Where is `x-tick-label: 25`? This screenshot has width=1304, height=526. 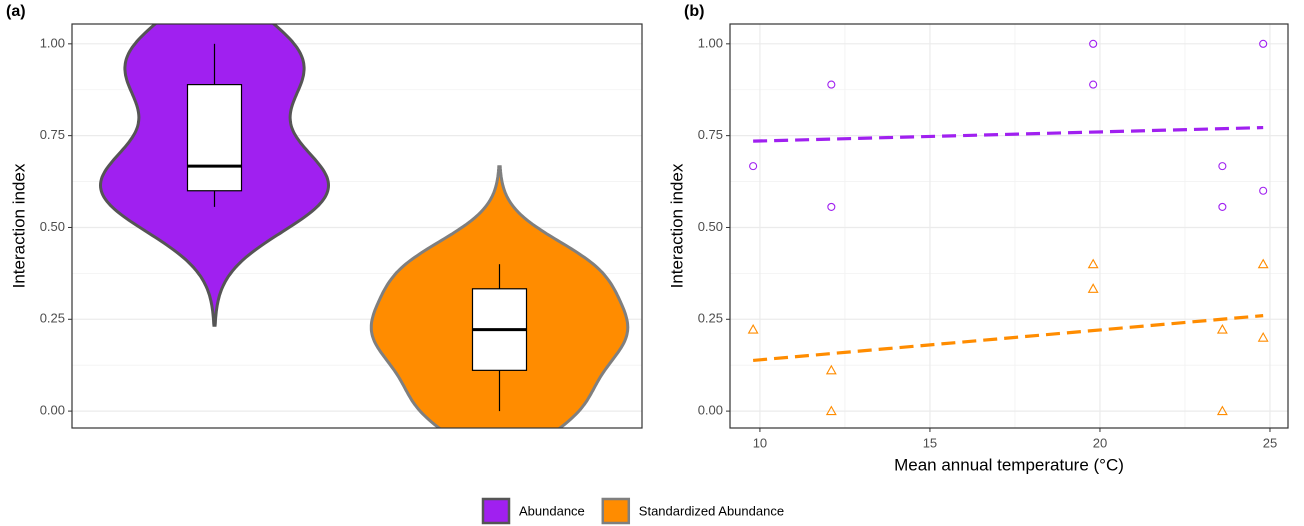
x-tick-label: 25 is located at coordinates (1270, 442).